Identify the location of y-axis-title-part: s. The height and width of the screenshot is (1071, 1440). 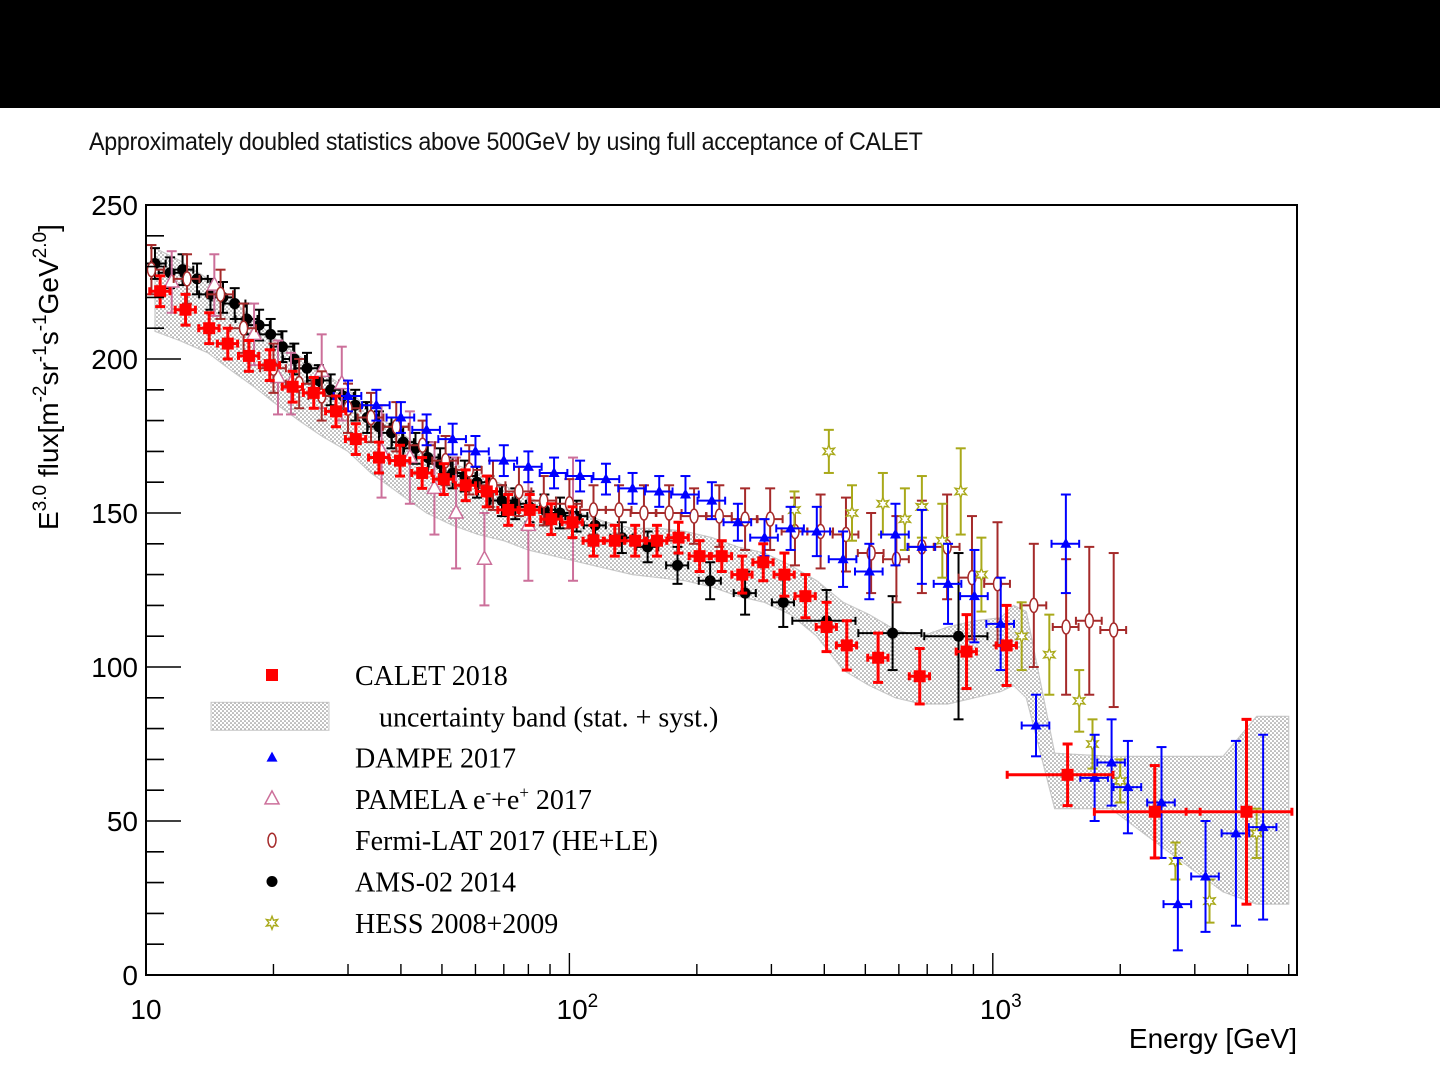
(48, 338).